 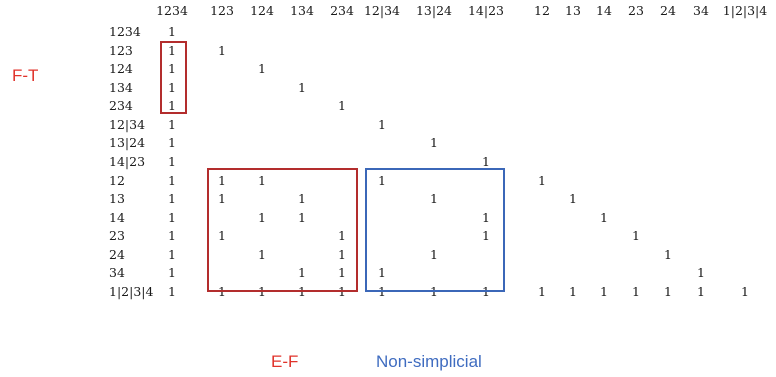 What do you see at coordinates (117, 254) in the screenshot?
I see `row-header: 24` at bounding box center [117, 254].